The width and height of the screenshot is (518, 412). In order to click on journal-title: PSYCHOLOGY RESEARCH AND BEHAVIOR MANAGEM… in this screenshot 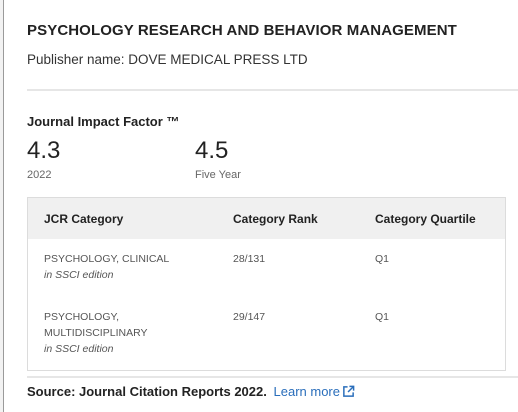, I will do `click(242, 30)`.